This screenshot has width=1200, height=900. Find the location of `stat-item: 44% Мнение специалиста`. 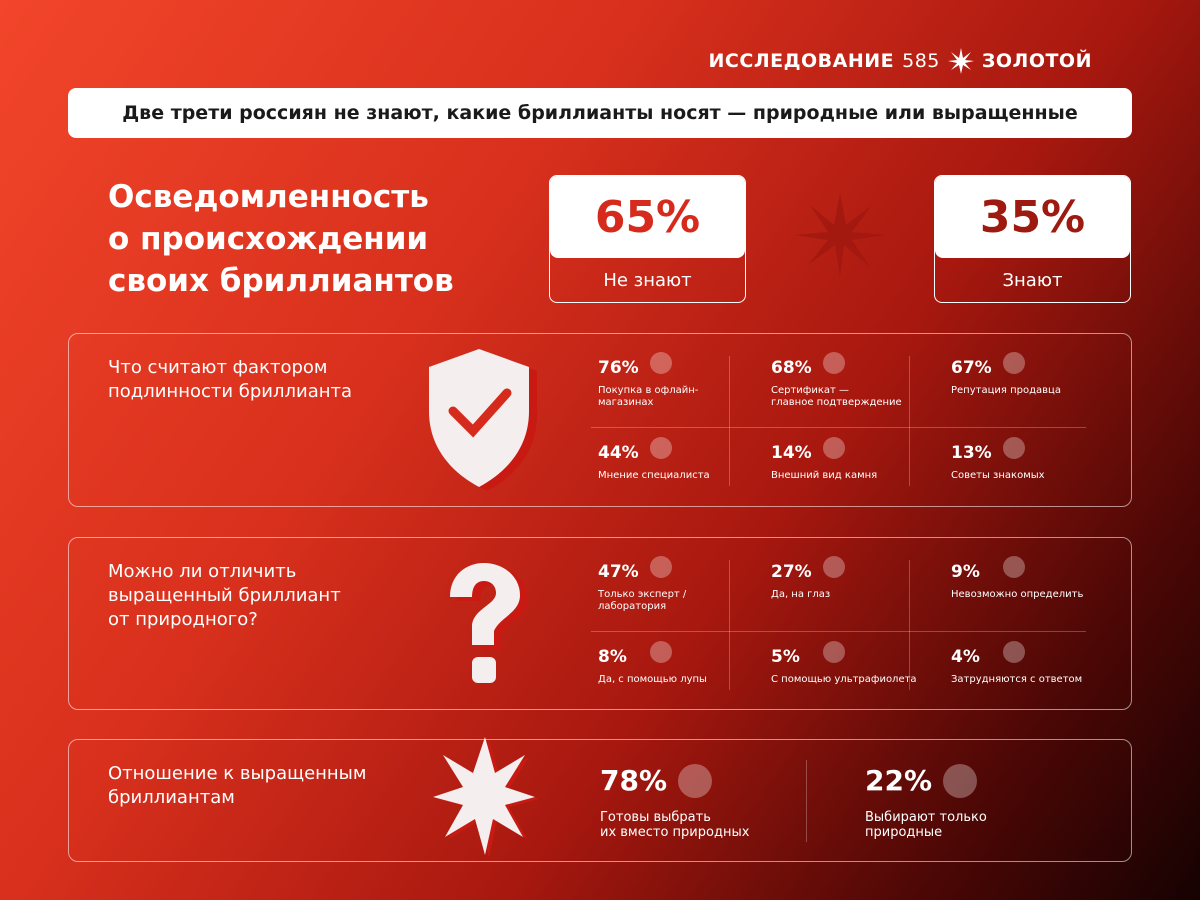

stat-item: 44% Мнение специалиста is located at coordinates (683, 480).